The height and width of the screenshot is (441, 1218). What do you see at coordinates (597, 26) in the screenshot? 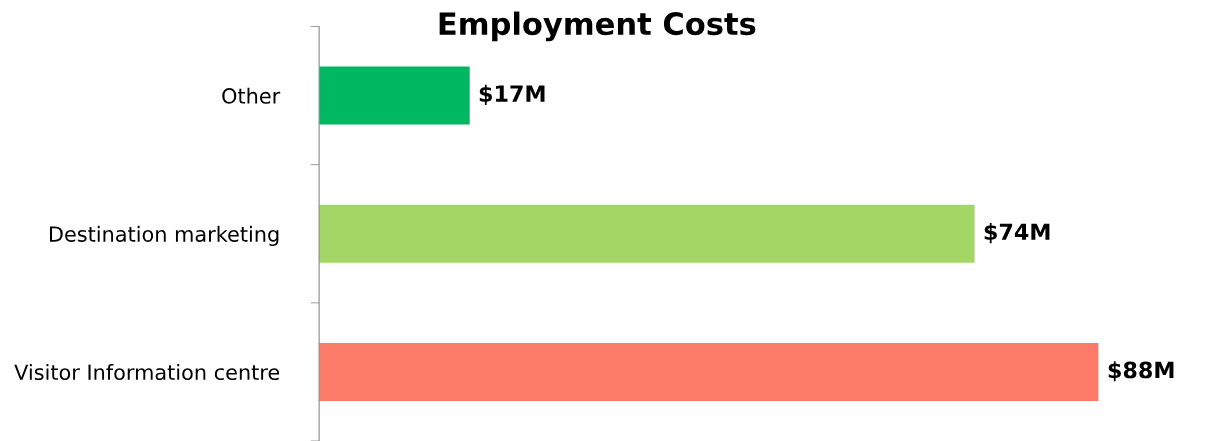
I see `chart-title: Employment Costs` at bounding box center [597, 26].